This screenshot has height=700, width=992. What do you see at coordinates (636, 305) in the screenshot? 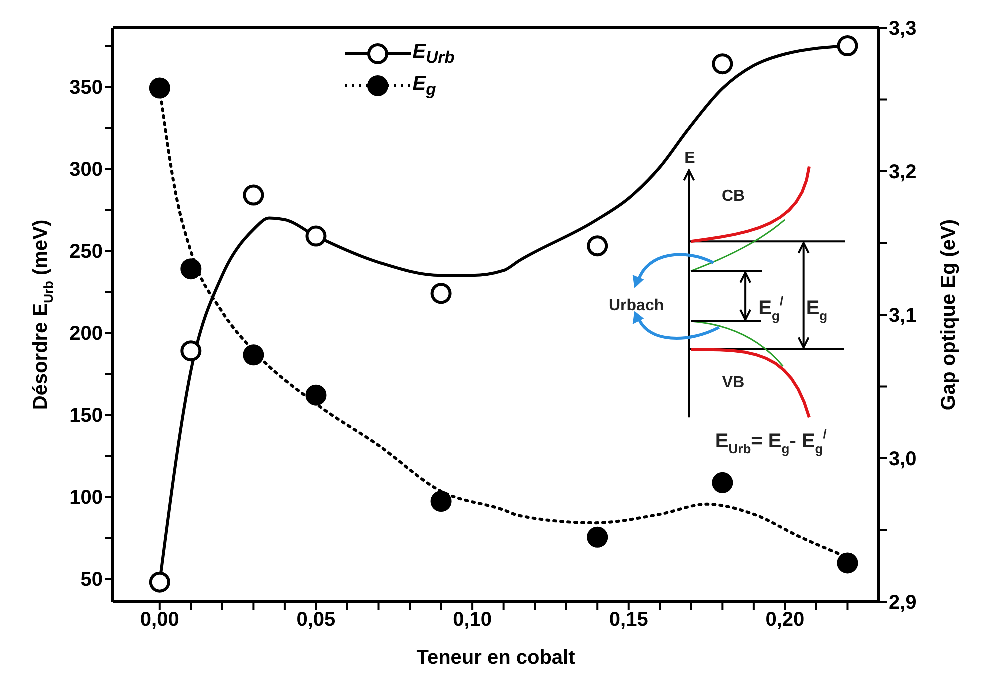
I see `annotation: Urbach` at bounding box center [636, 305].